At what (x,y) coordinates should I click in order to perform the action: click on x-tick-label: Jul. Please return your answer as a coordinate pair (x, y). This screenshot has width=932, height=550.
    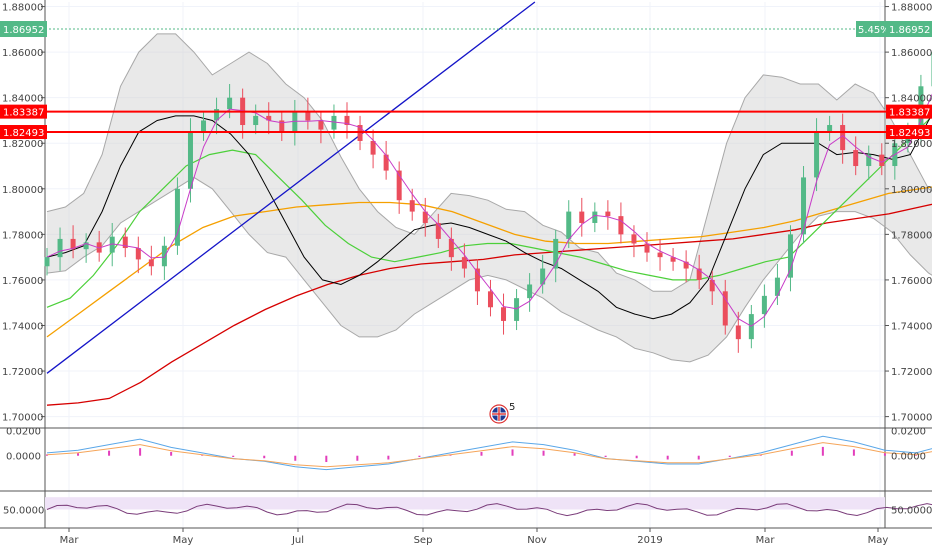
    Looking at the image, I should click on (297, 540).